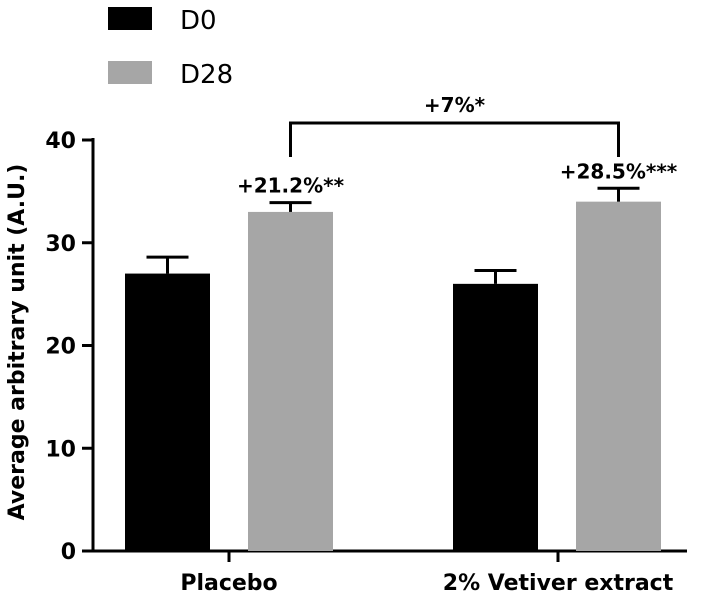 Image resolution: width=709 pixels, height=601 pixels. What do you see at coordinates (427, 573) in the screenshot?
I see `x-axis-category-labels: Placebo 2% Vetiver extract` at bounding box center [427, 573].